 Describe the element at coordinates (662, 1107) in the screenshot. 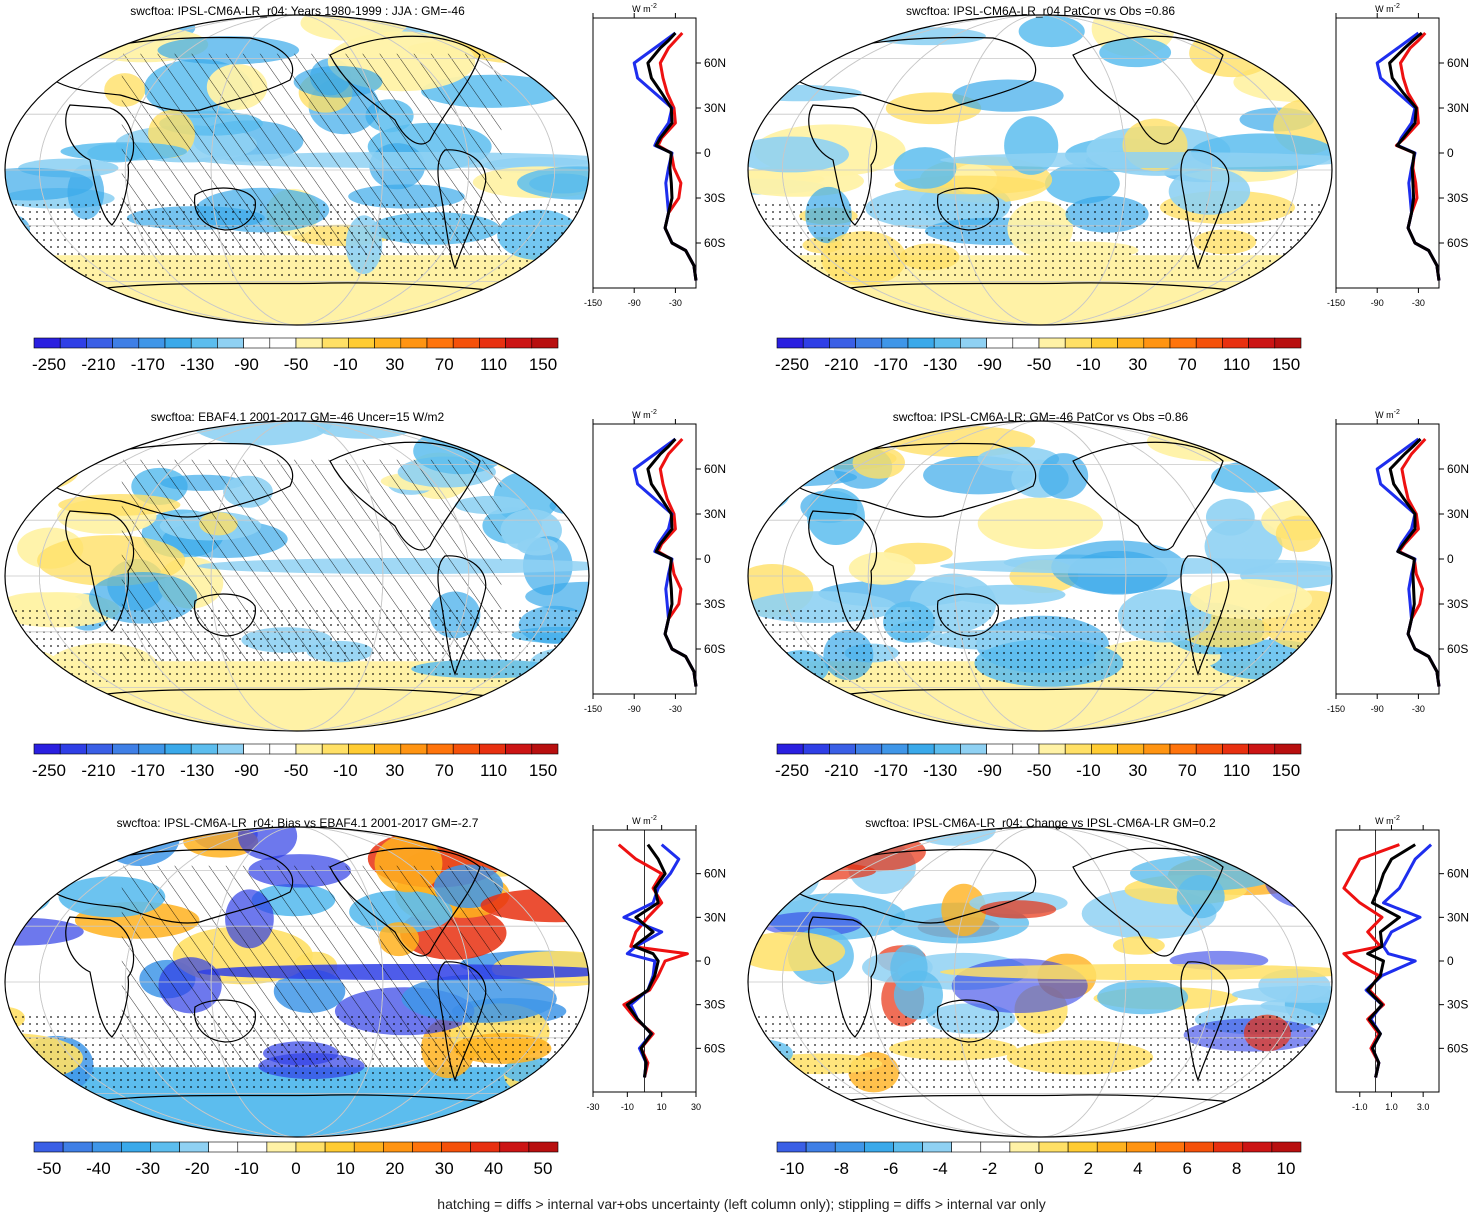

I see `zonal-x-label: 10` at that location.